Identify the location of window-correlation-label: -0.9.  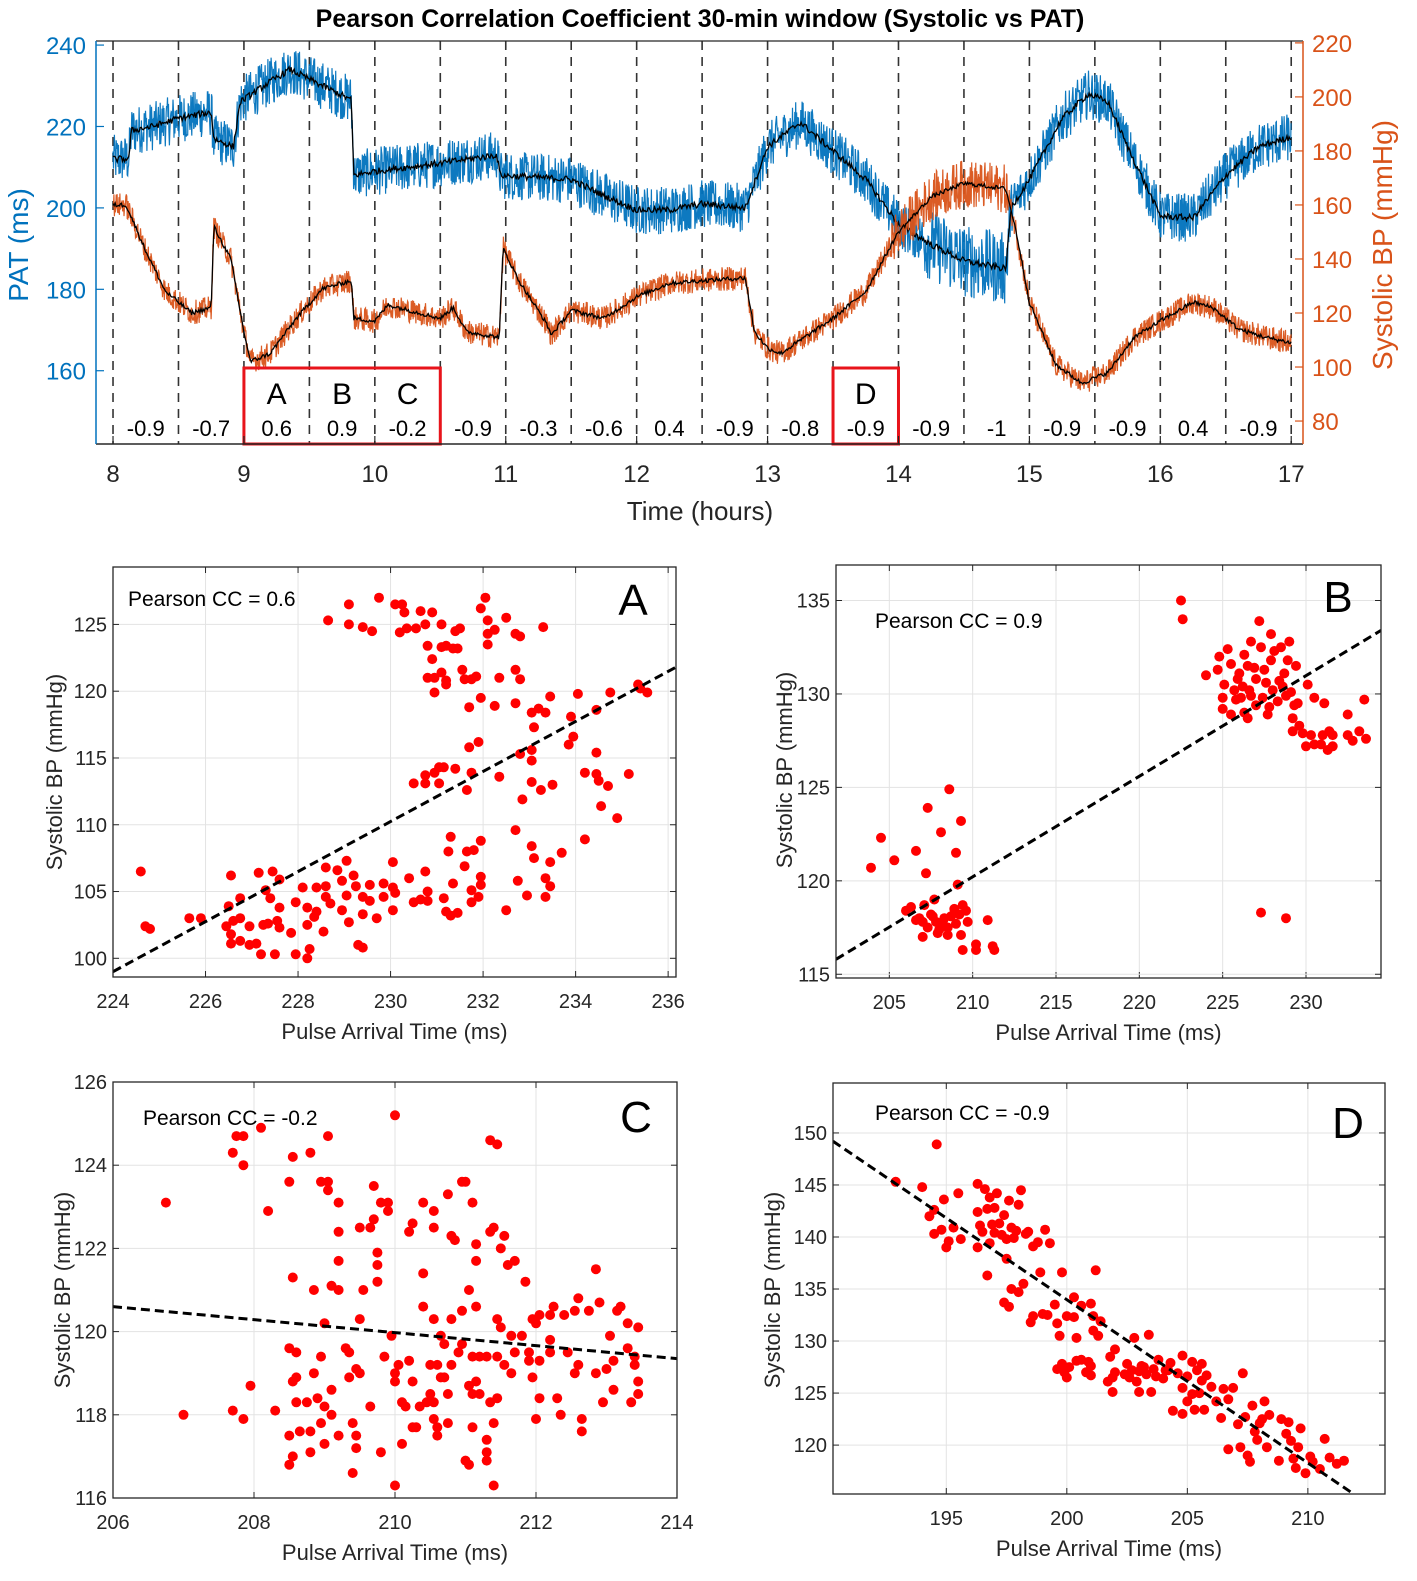
(1259, 428).